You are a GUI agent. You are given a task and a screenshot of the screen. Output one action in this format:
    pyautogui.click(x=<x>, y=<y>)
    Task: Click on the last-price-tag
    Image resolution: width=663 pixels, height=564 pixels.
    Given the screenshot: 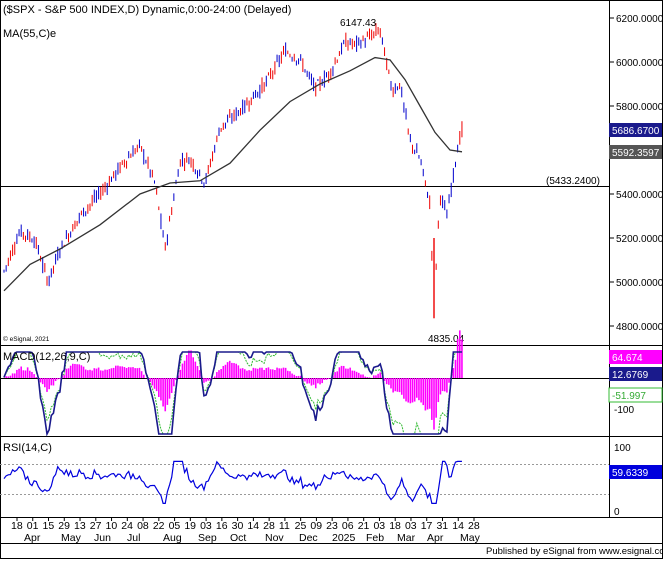 What is the action you would take?
    pyautogui.click(x=635, y=130)
    